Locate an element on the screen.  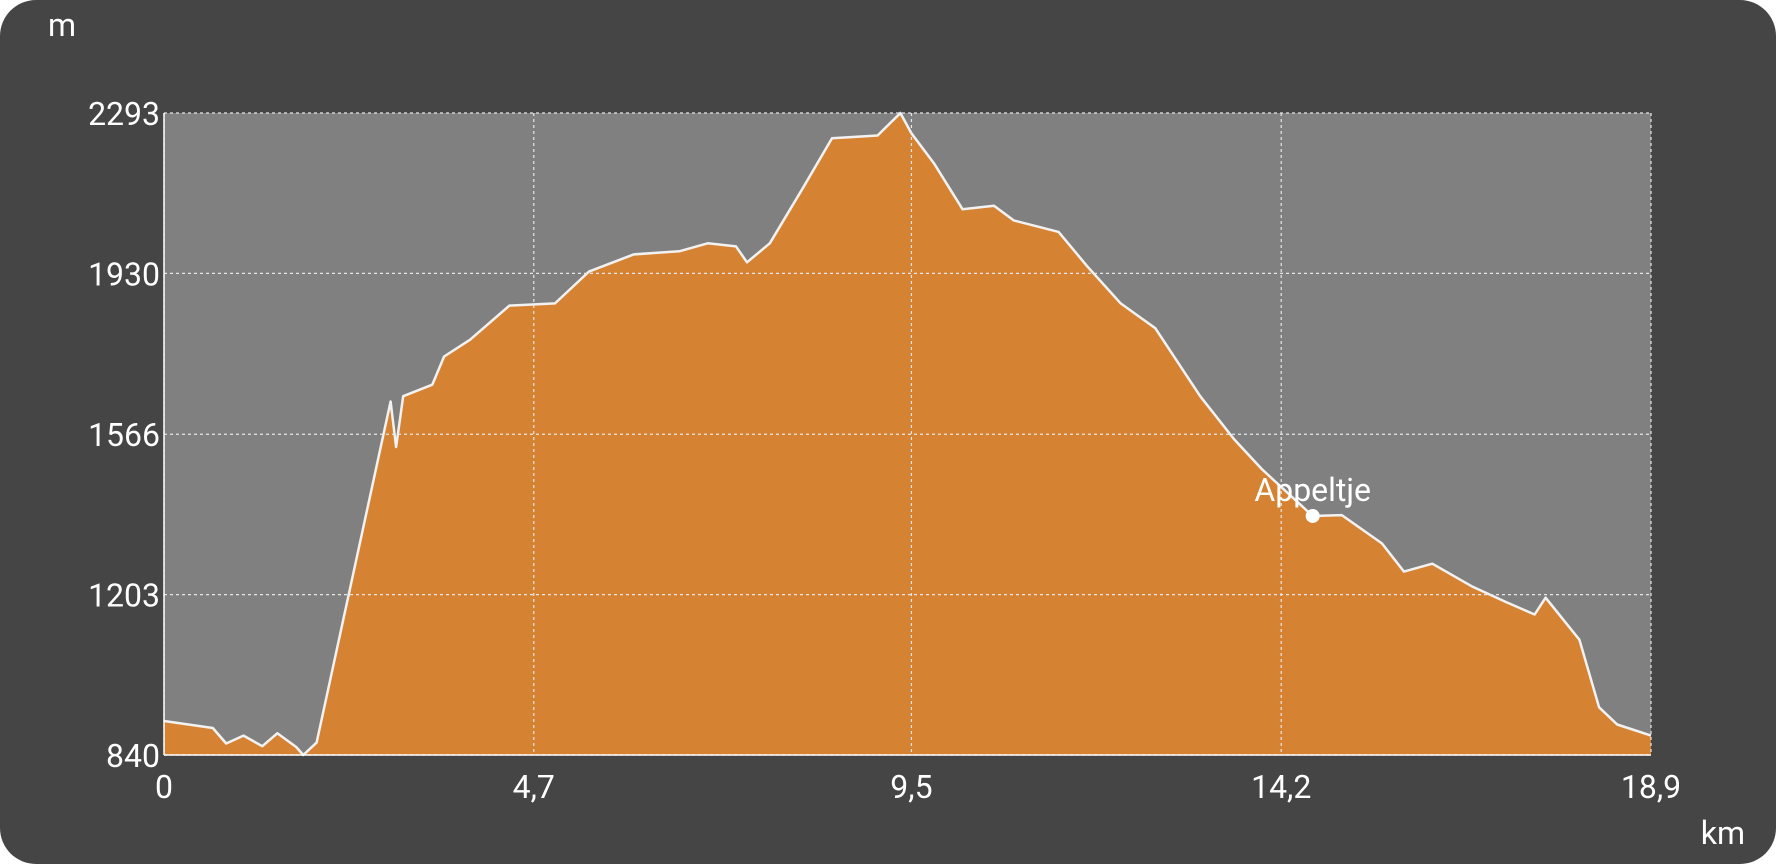
x-tick-label: 0 is located at coordinates (164, 787).